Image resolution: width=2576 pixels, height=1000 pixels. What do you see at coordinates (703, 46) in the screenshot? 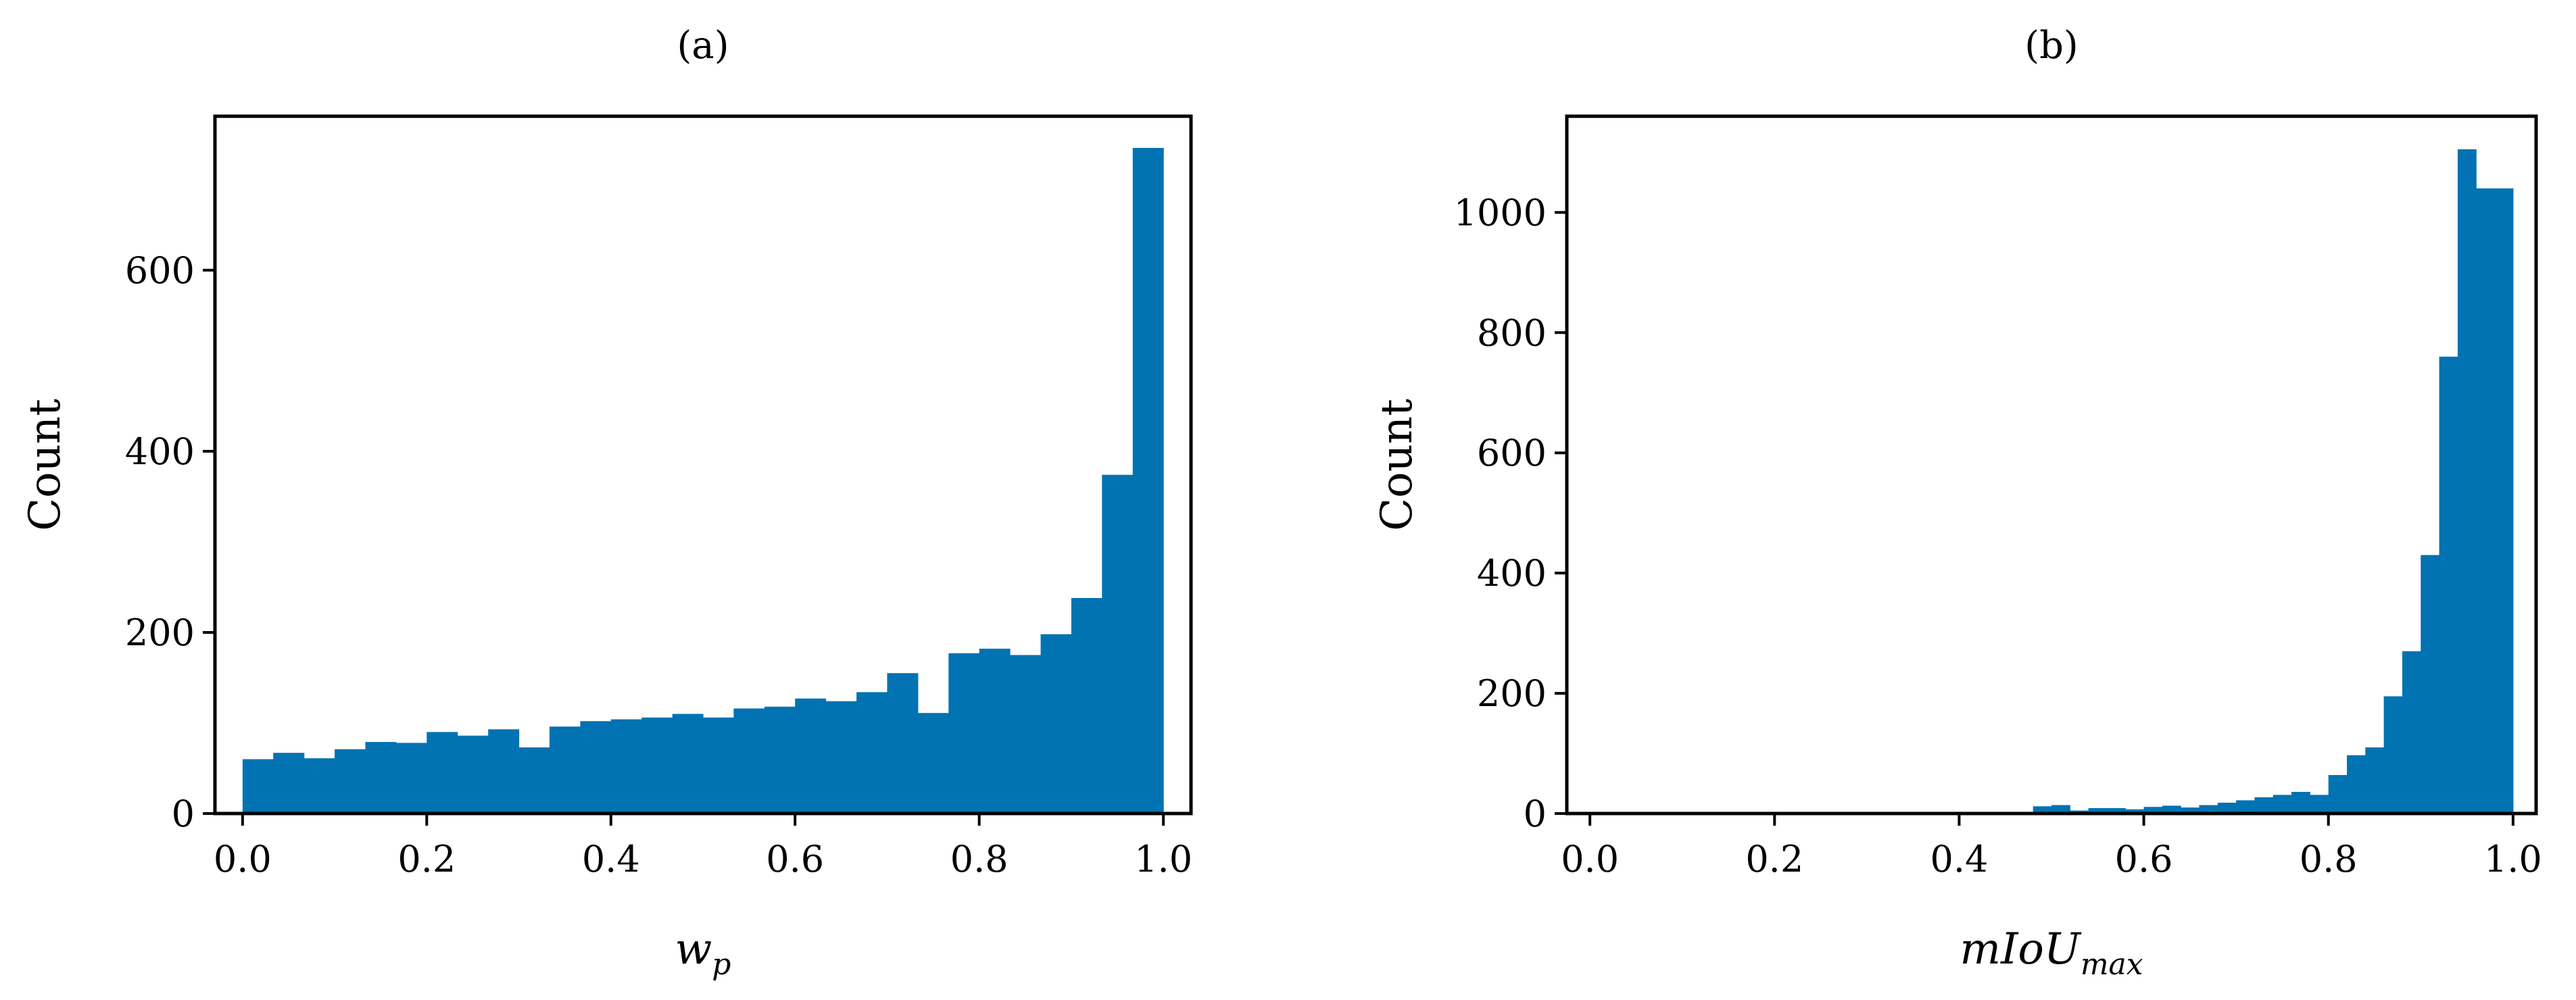
I see `panel-title-a: (a)` at bounding box center [703, 46].